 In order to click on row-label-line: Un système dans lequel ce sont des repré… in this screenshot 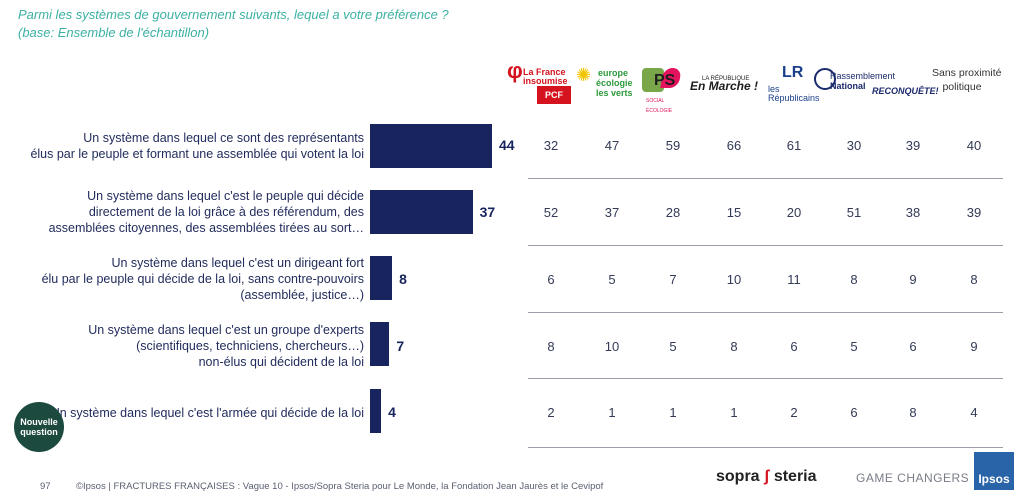, I will do `click(223, 138)`.